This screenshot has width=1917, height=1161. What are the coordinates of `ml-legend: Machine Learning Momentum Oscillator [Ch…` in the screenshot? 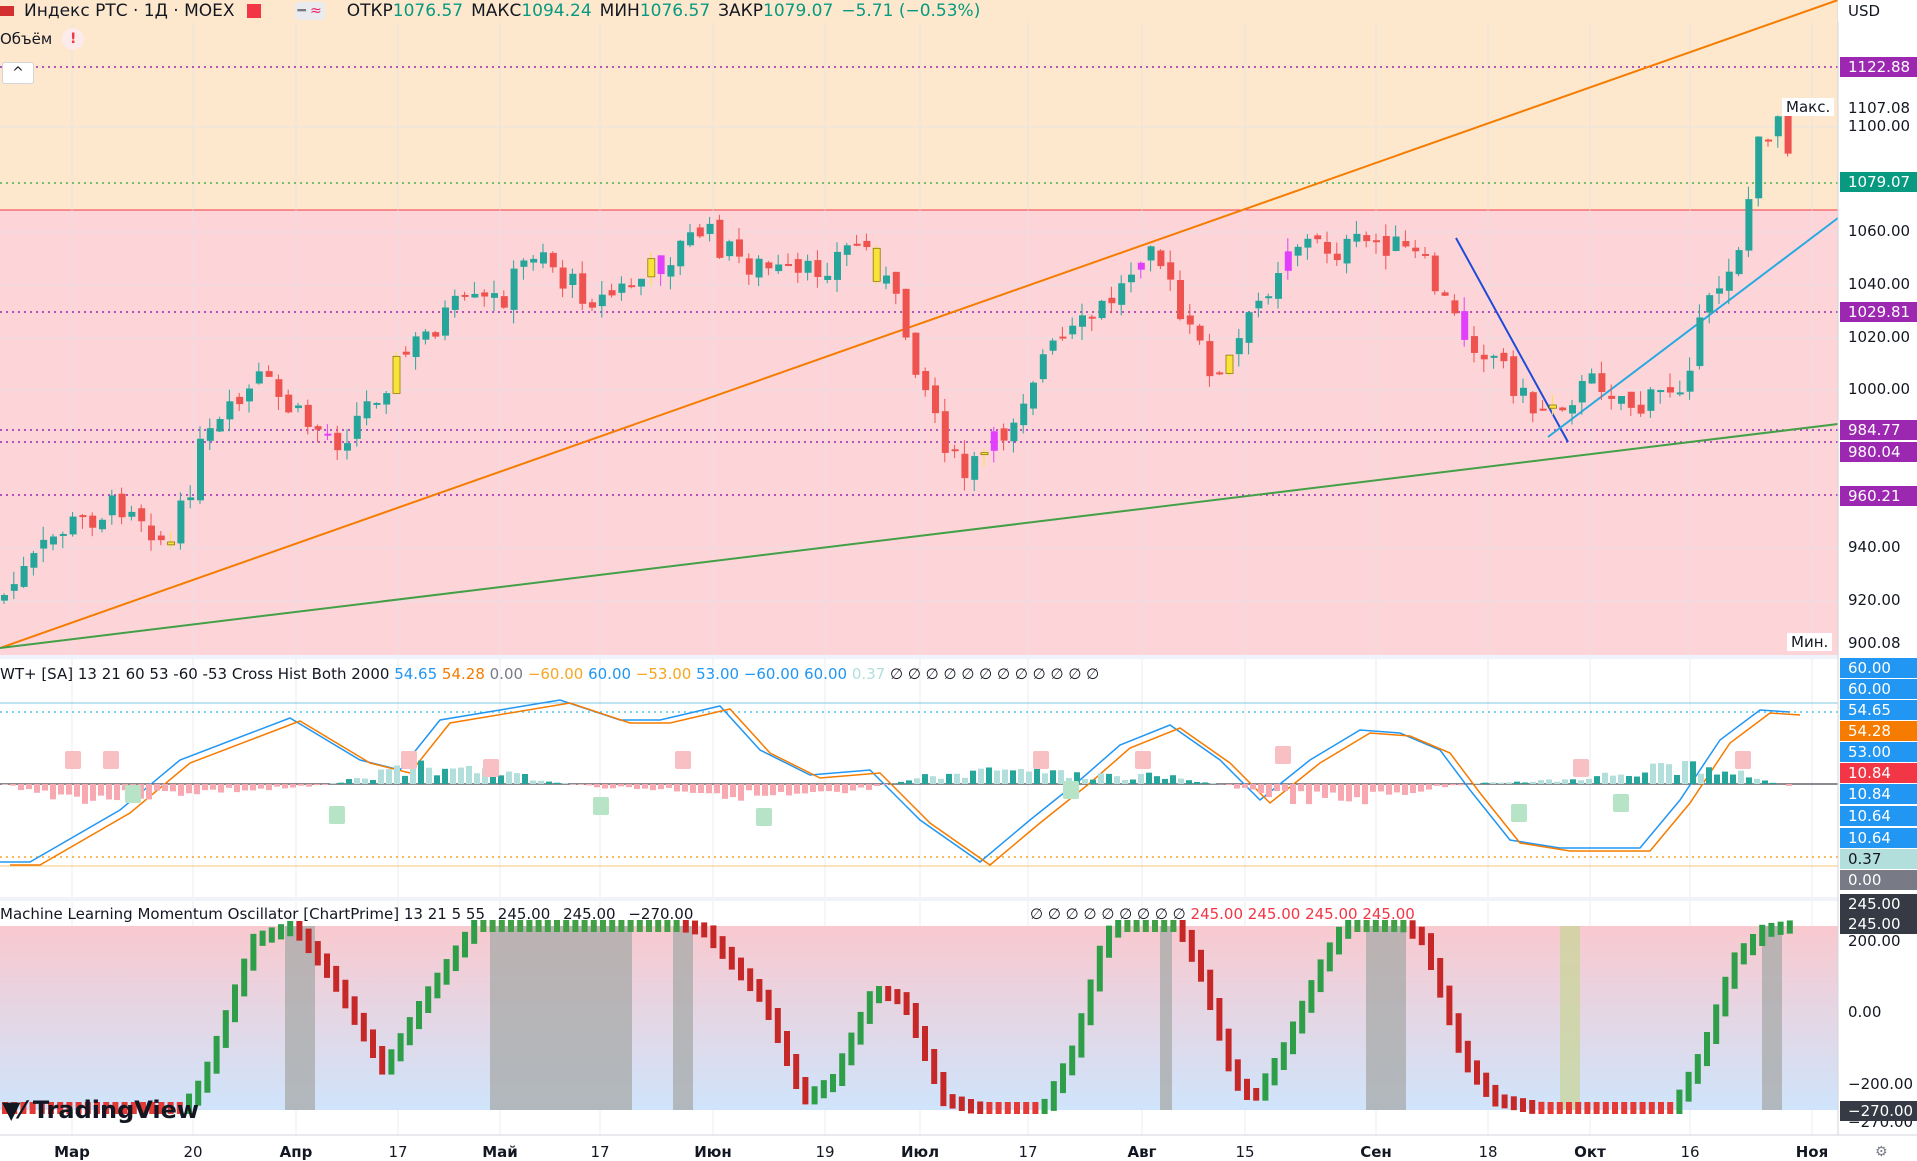 It's located at (346, 914).